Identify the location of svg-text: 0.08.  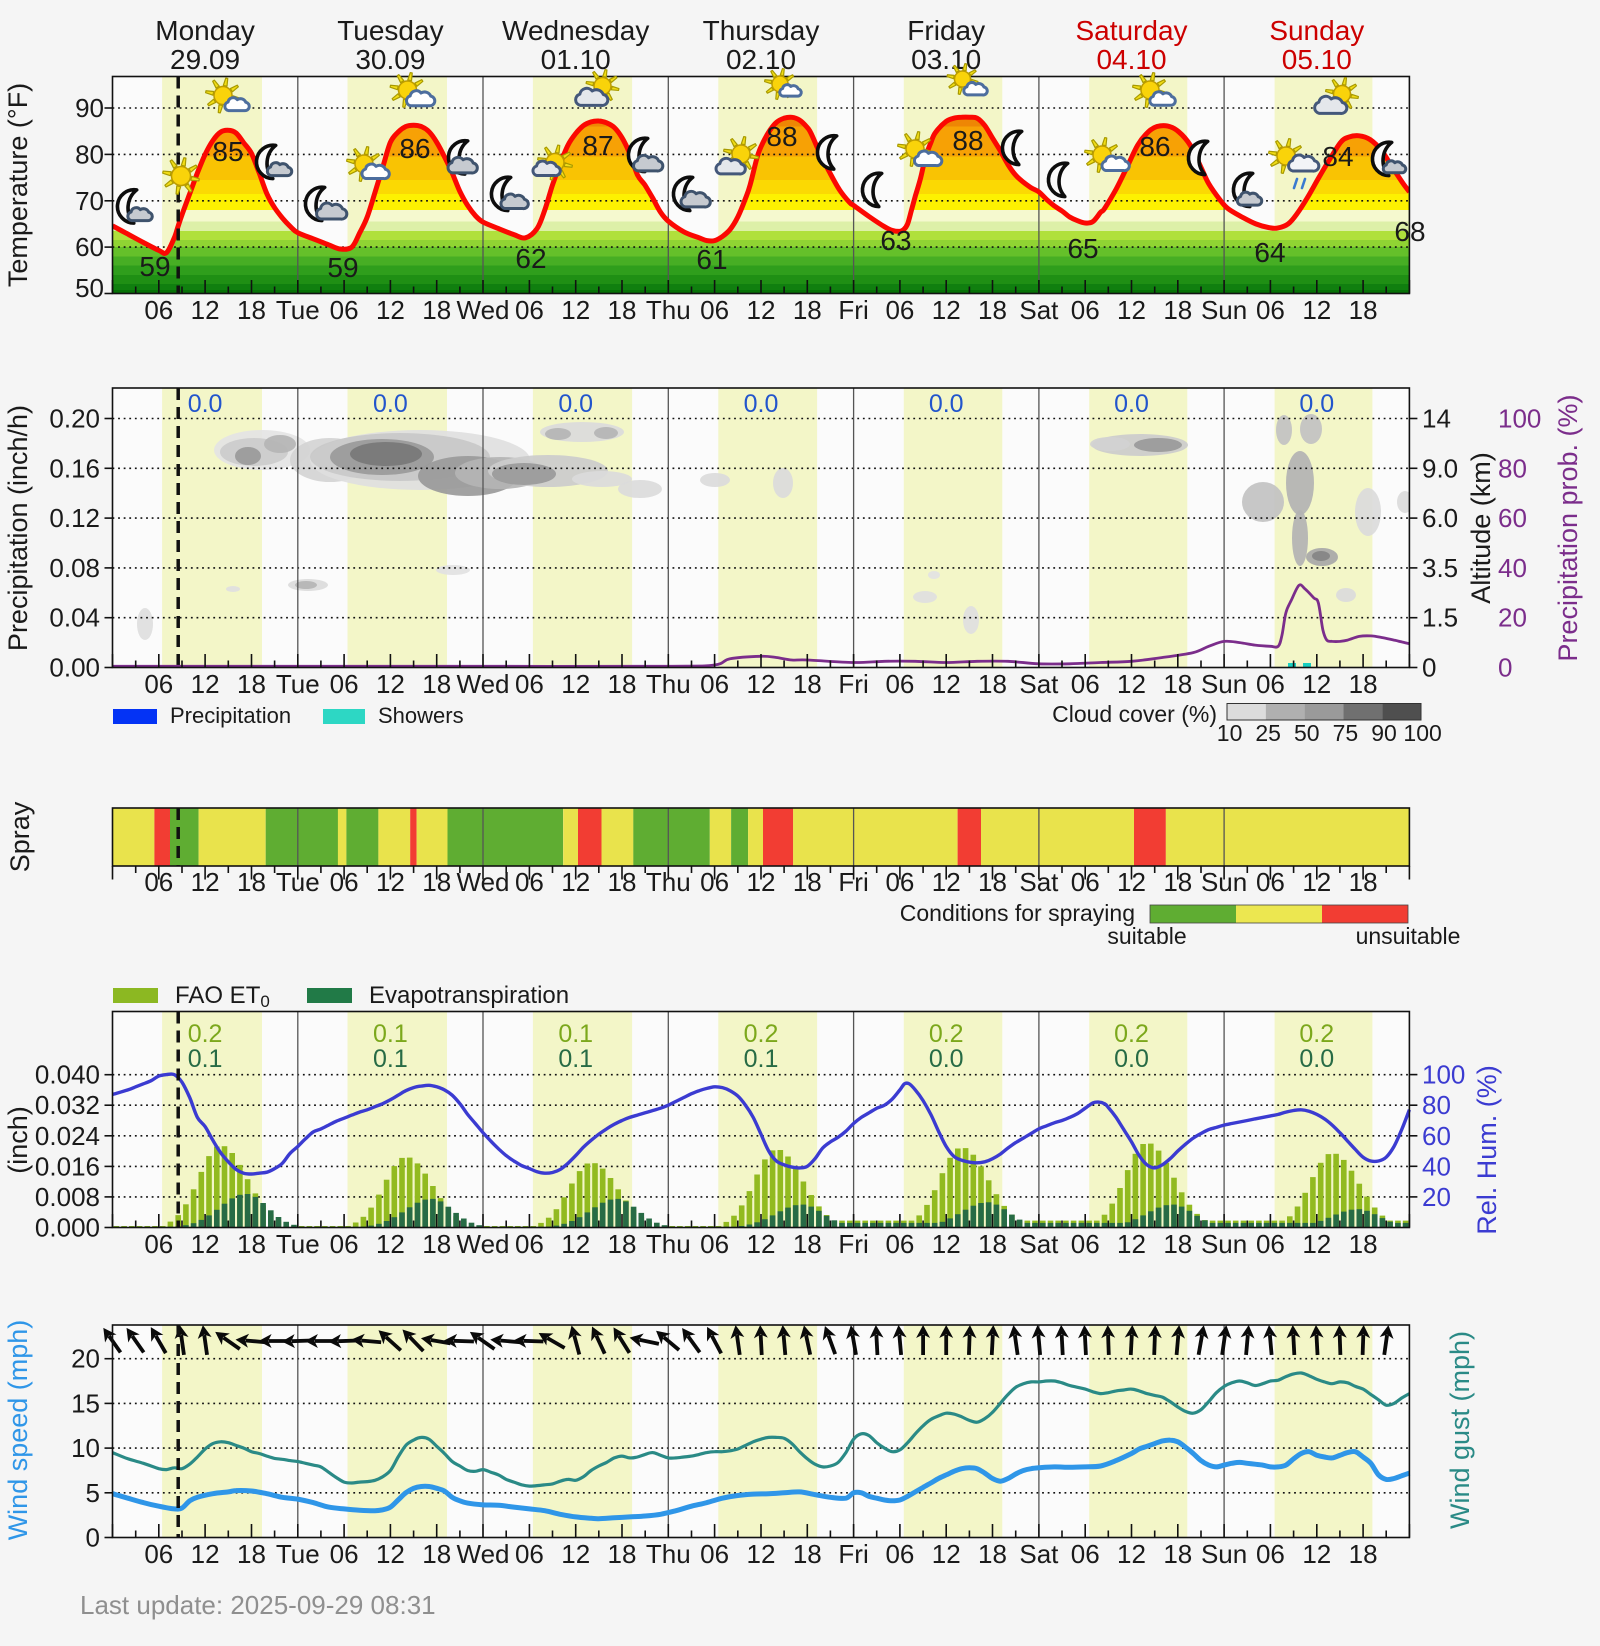
(74, 568).